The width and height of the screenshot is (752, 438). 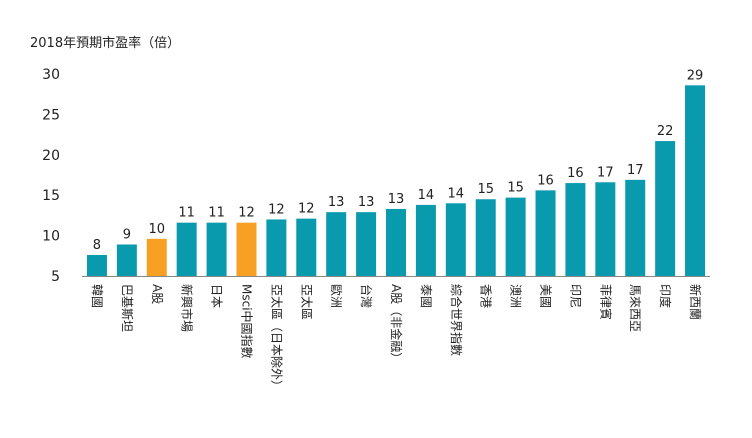 What do you see at coordinates (426, 296) in the screenshot?
I see `x-tick-label: 泰國` at bounding box center [426, 296].